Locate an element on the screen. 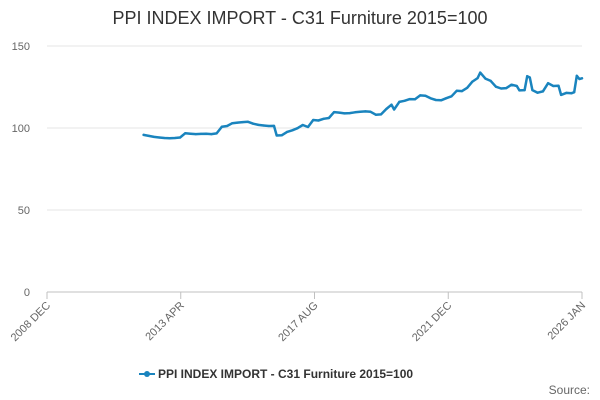 The image size is (600, 400). y-tick-label: 50 is located at coordinates (24, 211).